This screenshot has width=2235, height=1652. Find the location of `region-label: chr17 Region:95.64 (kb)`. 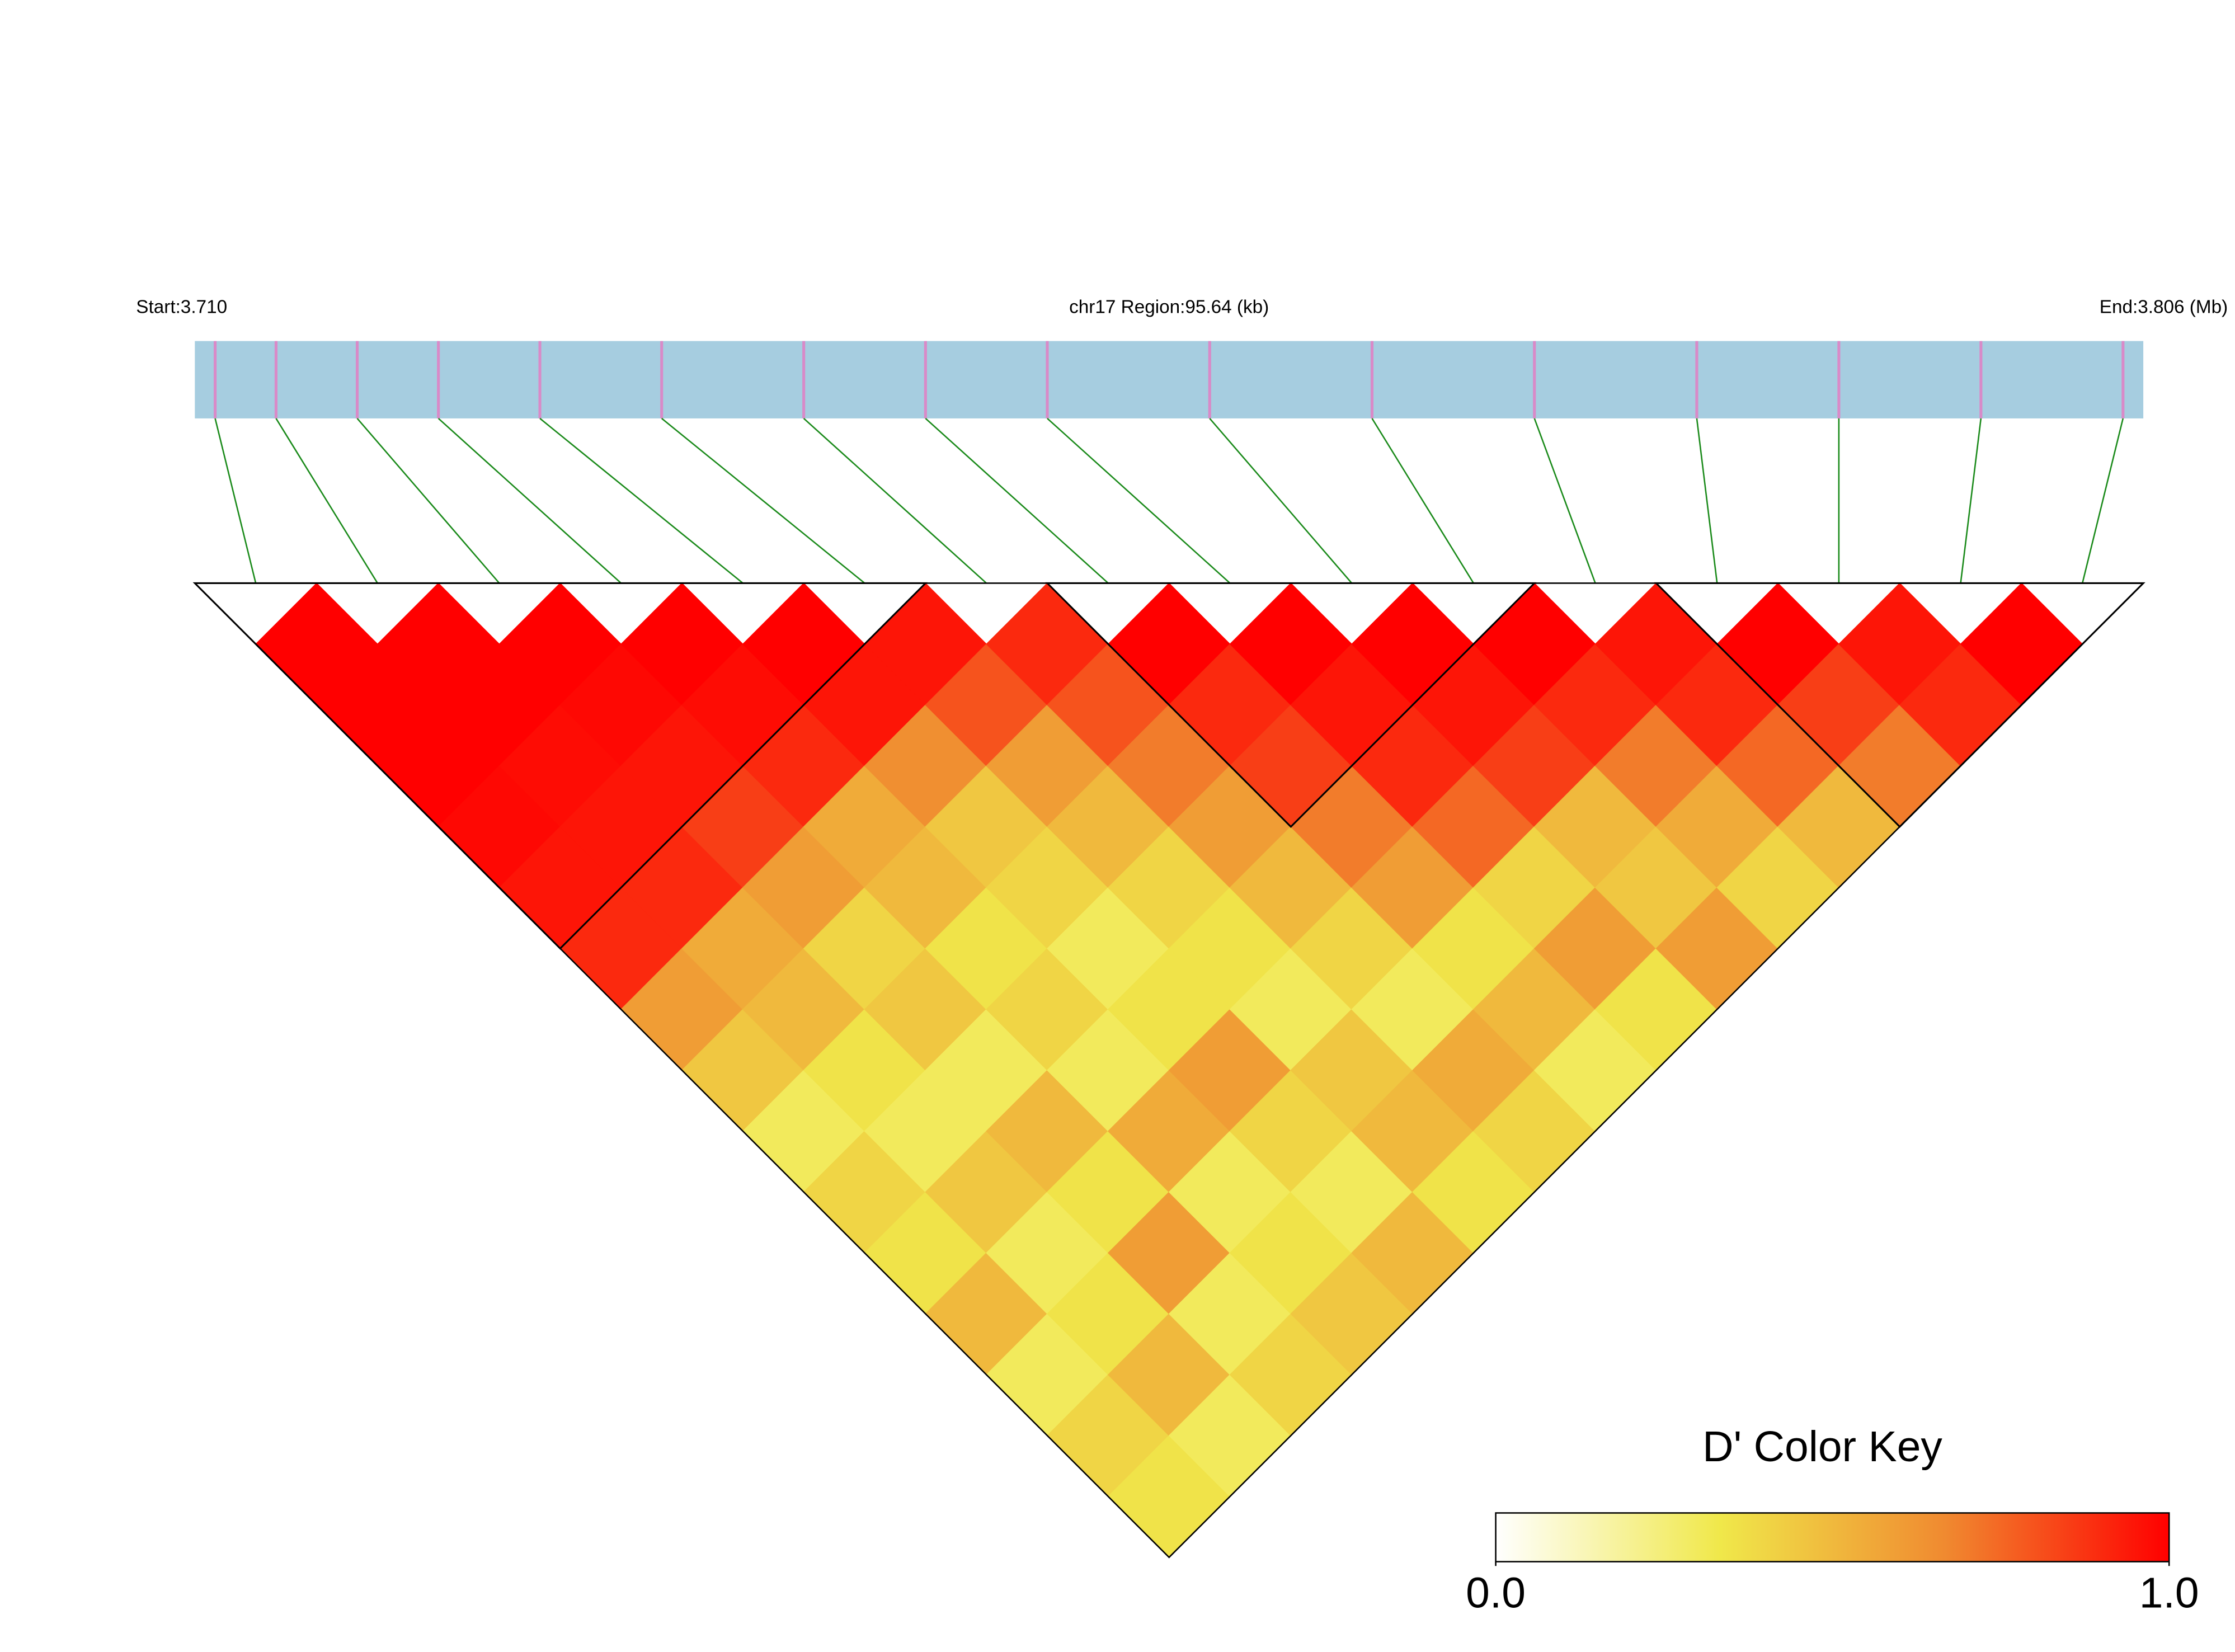

region-label: chr17 Region:95.64 (kb) is located at coordinates (1169, 308).